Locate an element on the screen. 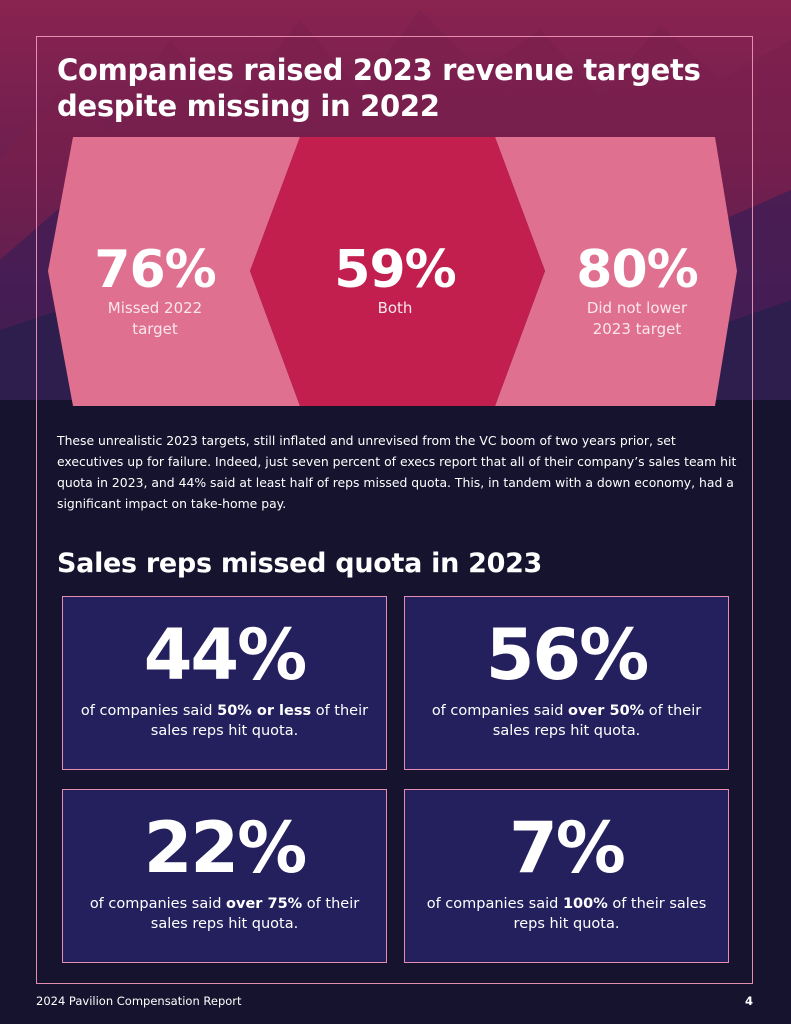 The height and width of the screenshot is (1024, 791). stat-value: 76% is located at coordinates (155, 270).